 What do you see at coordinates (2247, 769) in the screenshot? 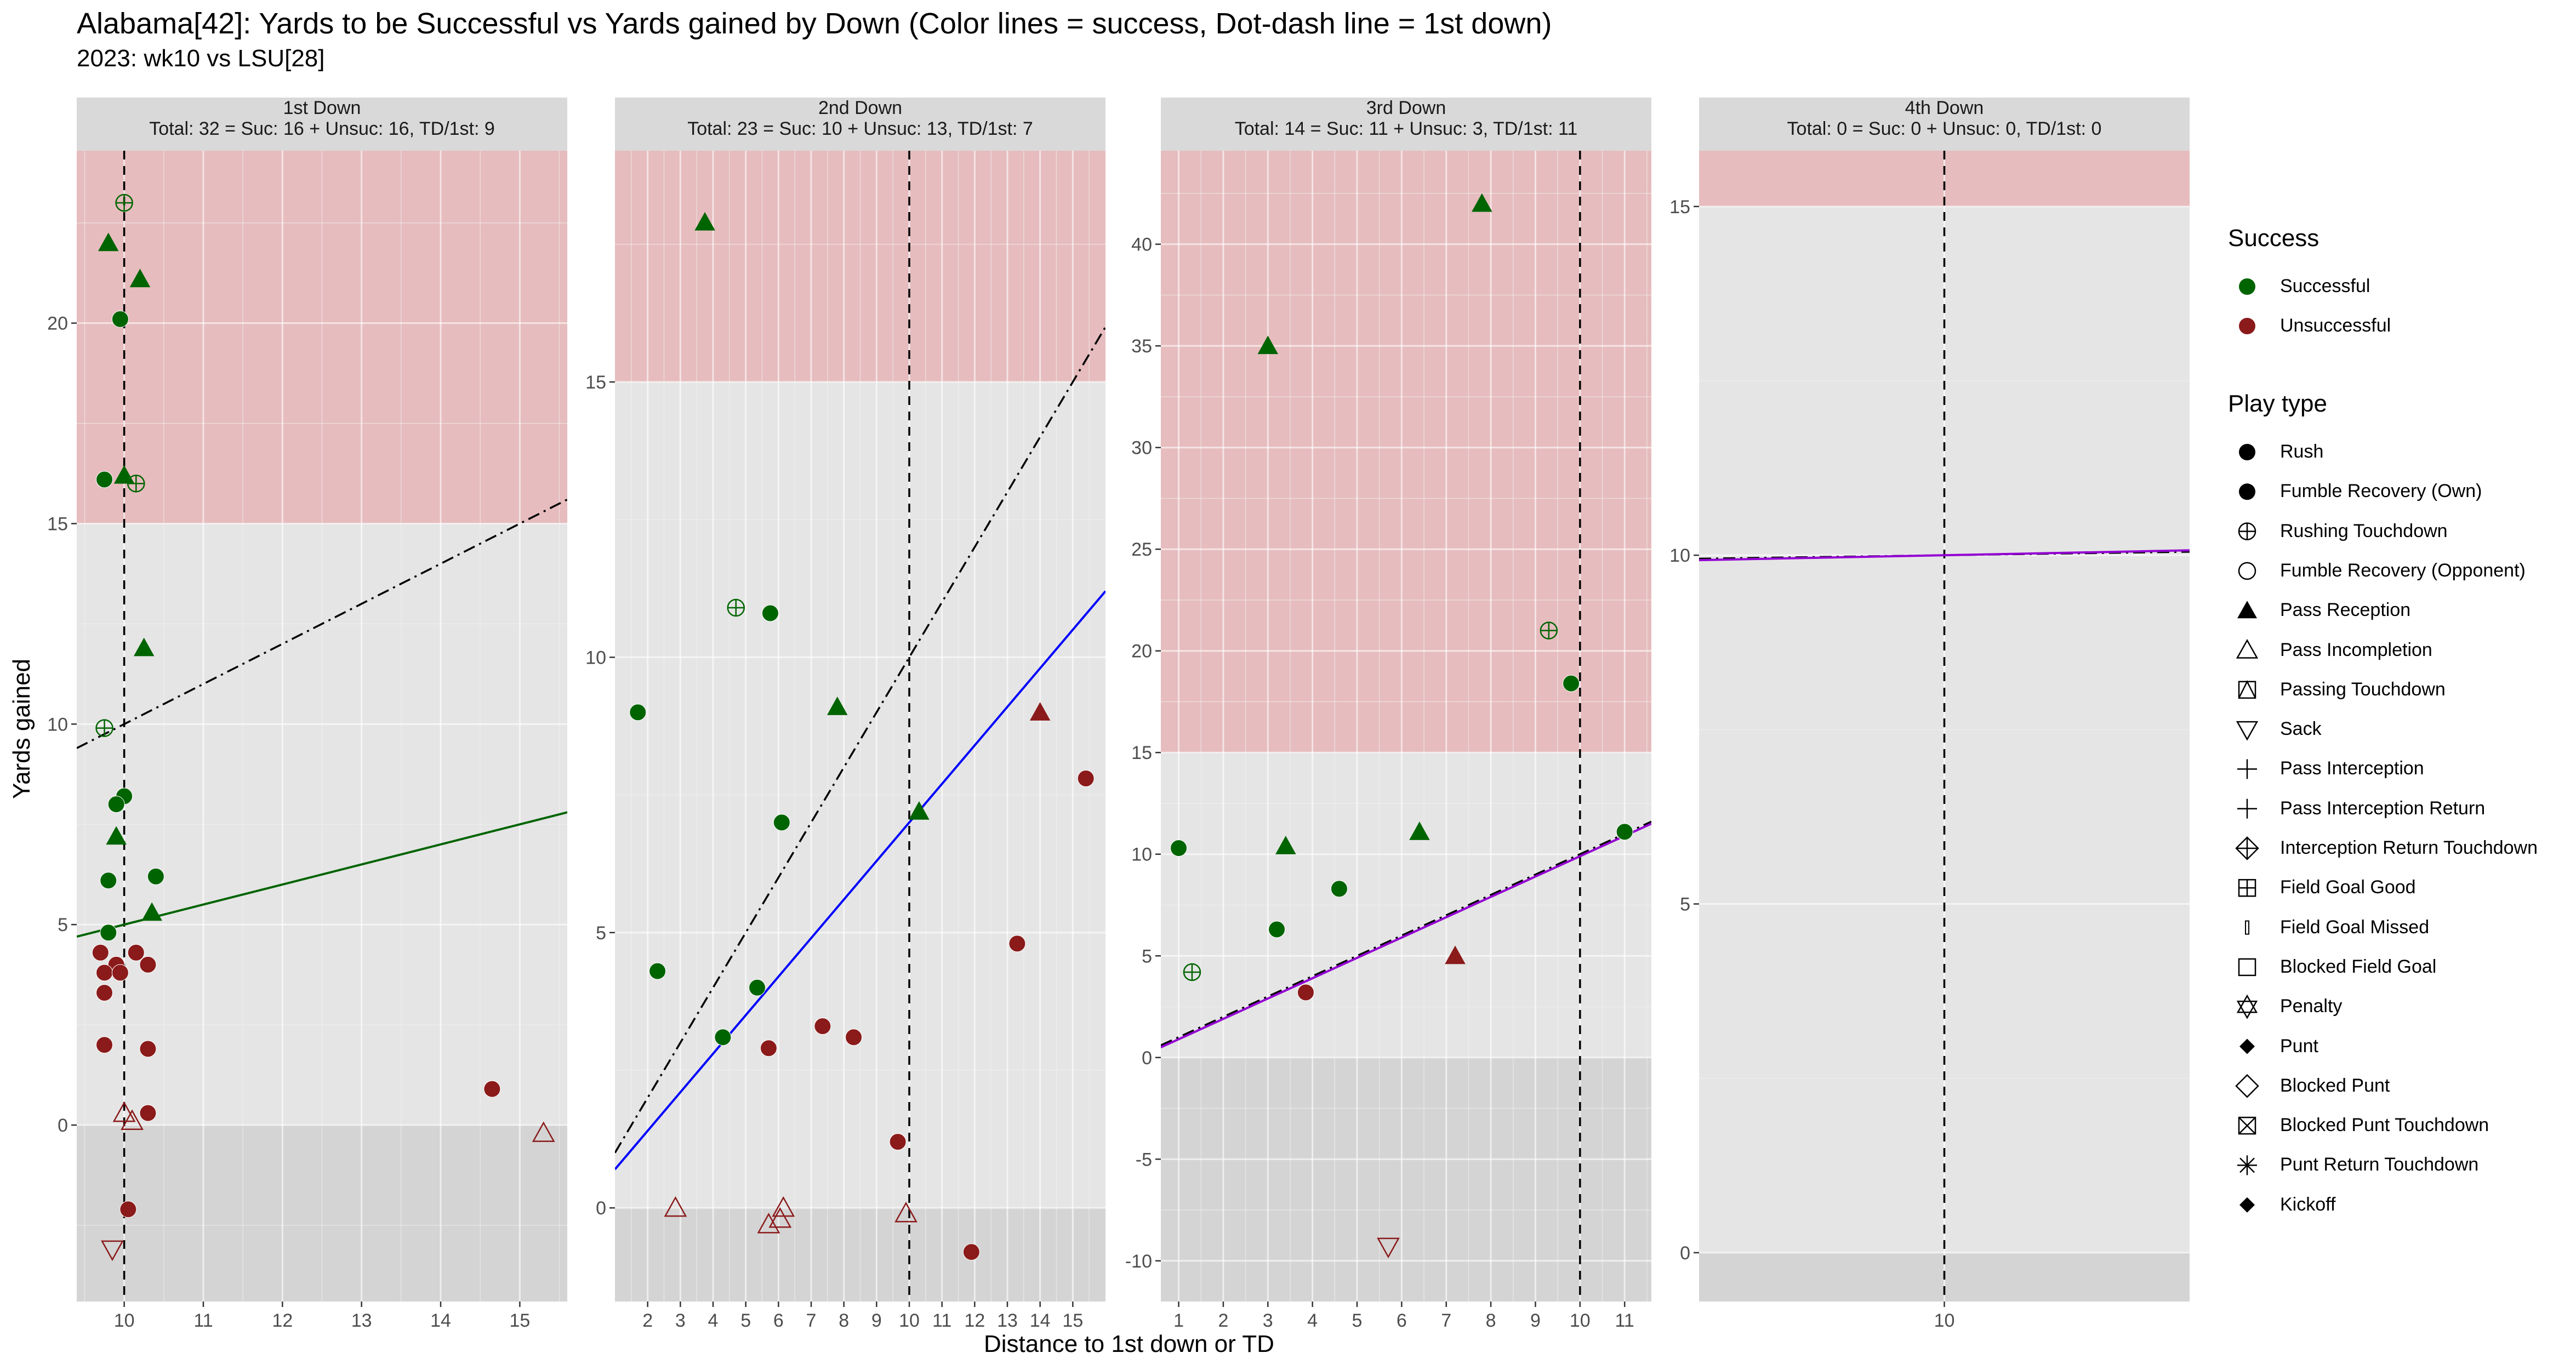
I see `legend-key-pass-interception` at bounding box center [2247, 769].